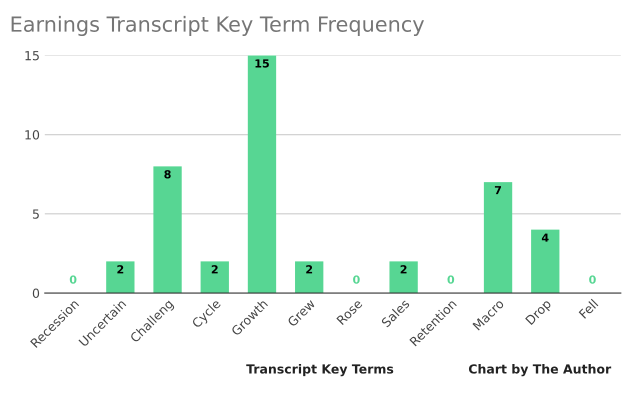 The height and width of the screenshot is (396, 640). What do you see at coordinates (32, 135) in the screenshot?
I see `y-tick-label: 10` at bounding box center [32, 135].